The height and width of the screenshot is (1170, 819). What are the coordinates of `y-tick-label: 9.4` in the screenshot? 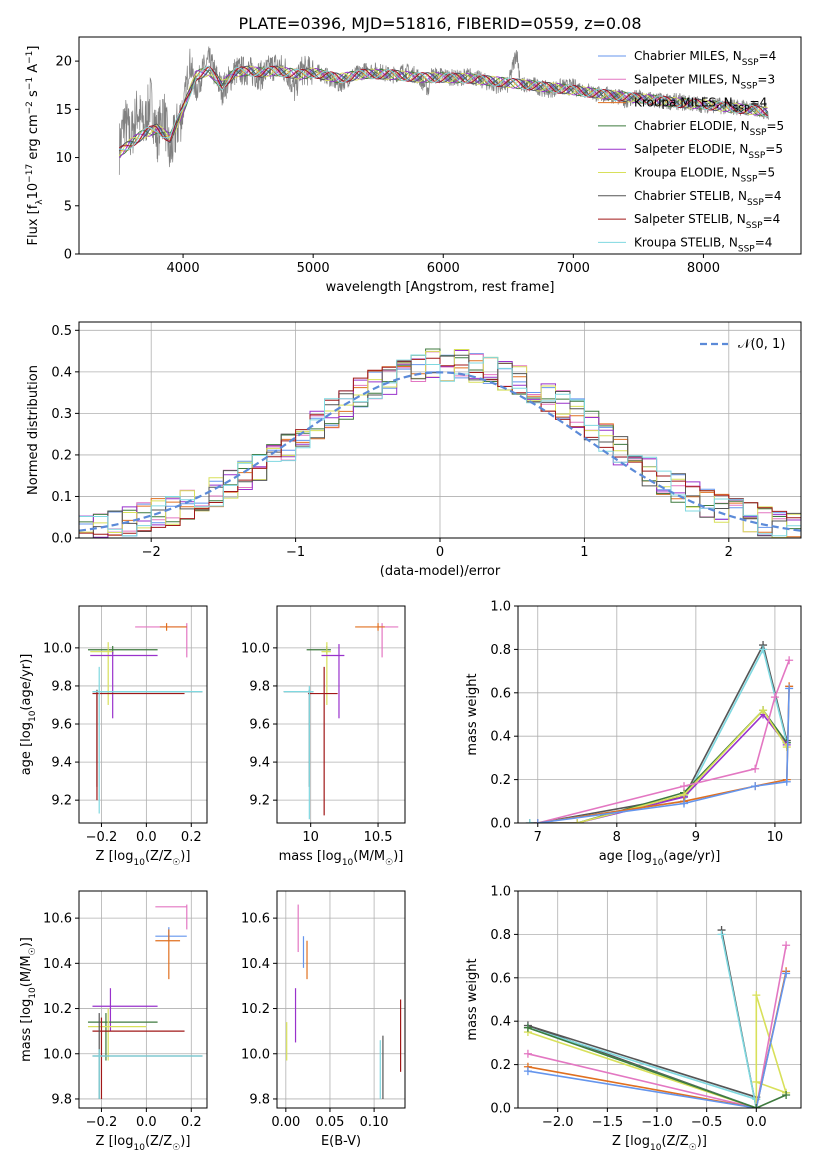 It's located at (259, 763).